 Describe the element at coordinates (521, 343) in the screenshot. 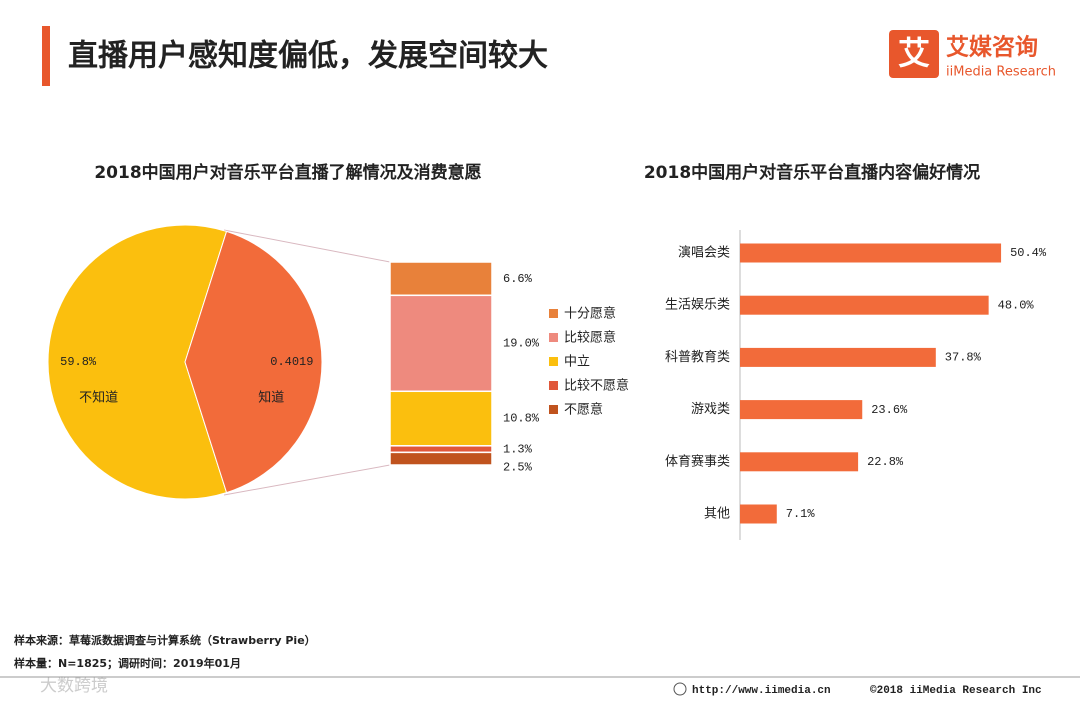

I see `data-label: 19.0%` at that location.